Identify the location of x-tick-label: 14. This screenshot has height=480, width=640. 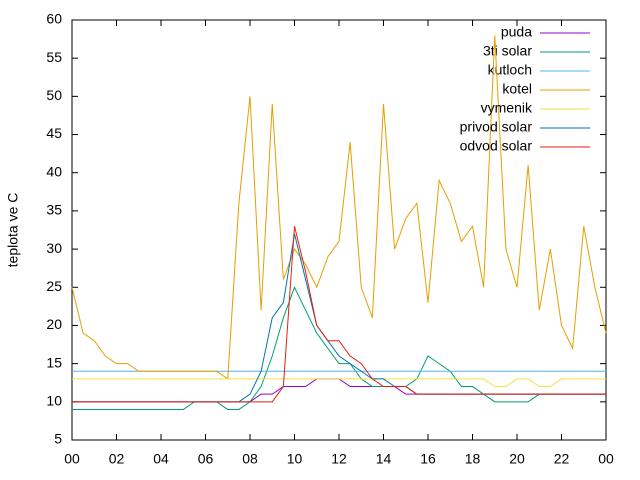
(384, 459).